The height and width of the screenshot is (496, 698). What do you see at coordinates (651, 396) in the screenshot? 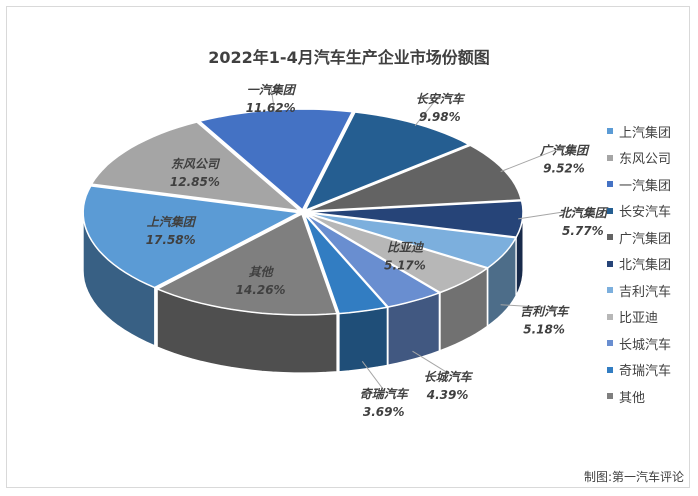
I see `legend-item: 其他` at bounding box center [651, 396].